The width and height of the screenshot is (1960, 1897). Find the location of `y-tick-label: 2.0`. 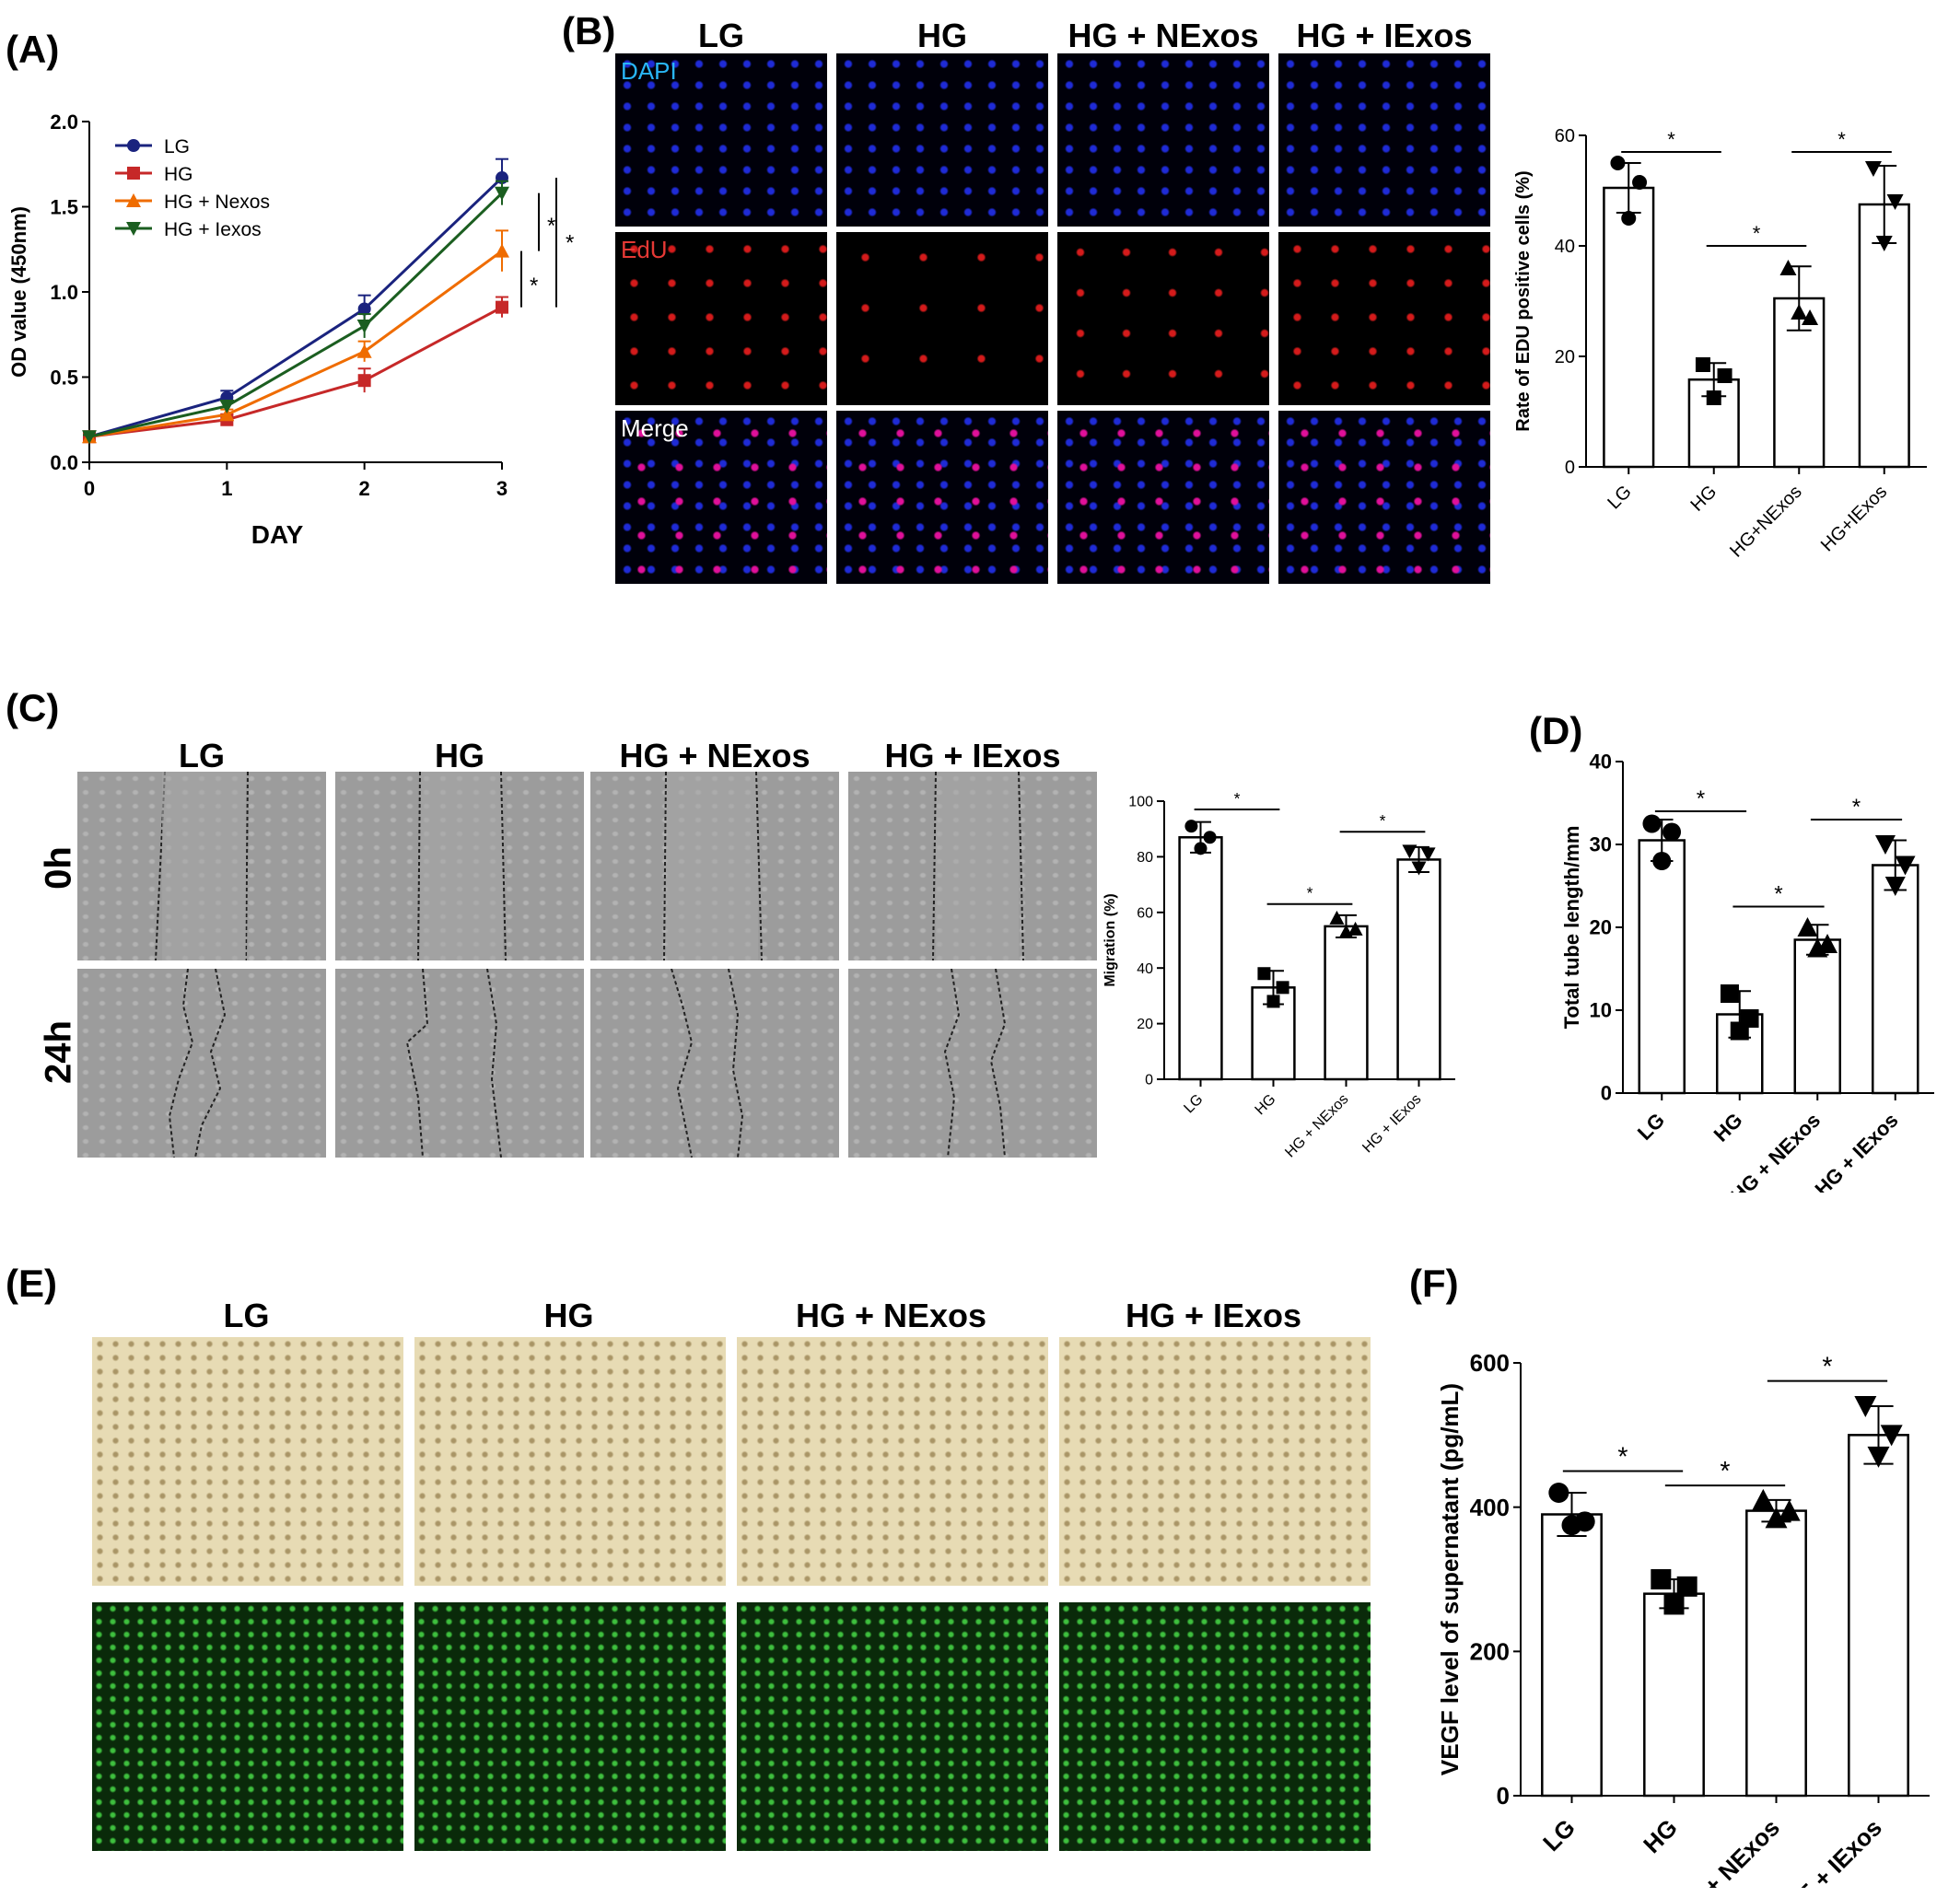

y-tick-label: 2.0 is located at coordinates (64, 122).